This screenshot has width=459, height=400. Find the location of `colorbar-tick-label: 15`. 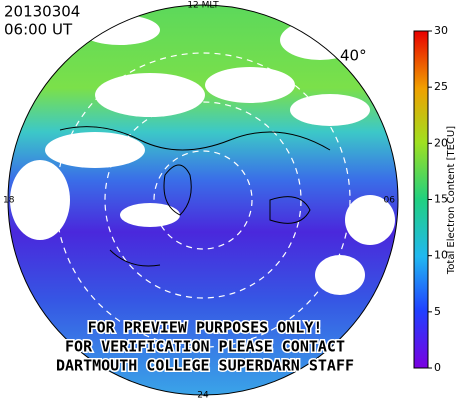

colorbar-tick-label: 15 is located at coordinates (441, 199).